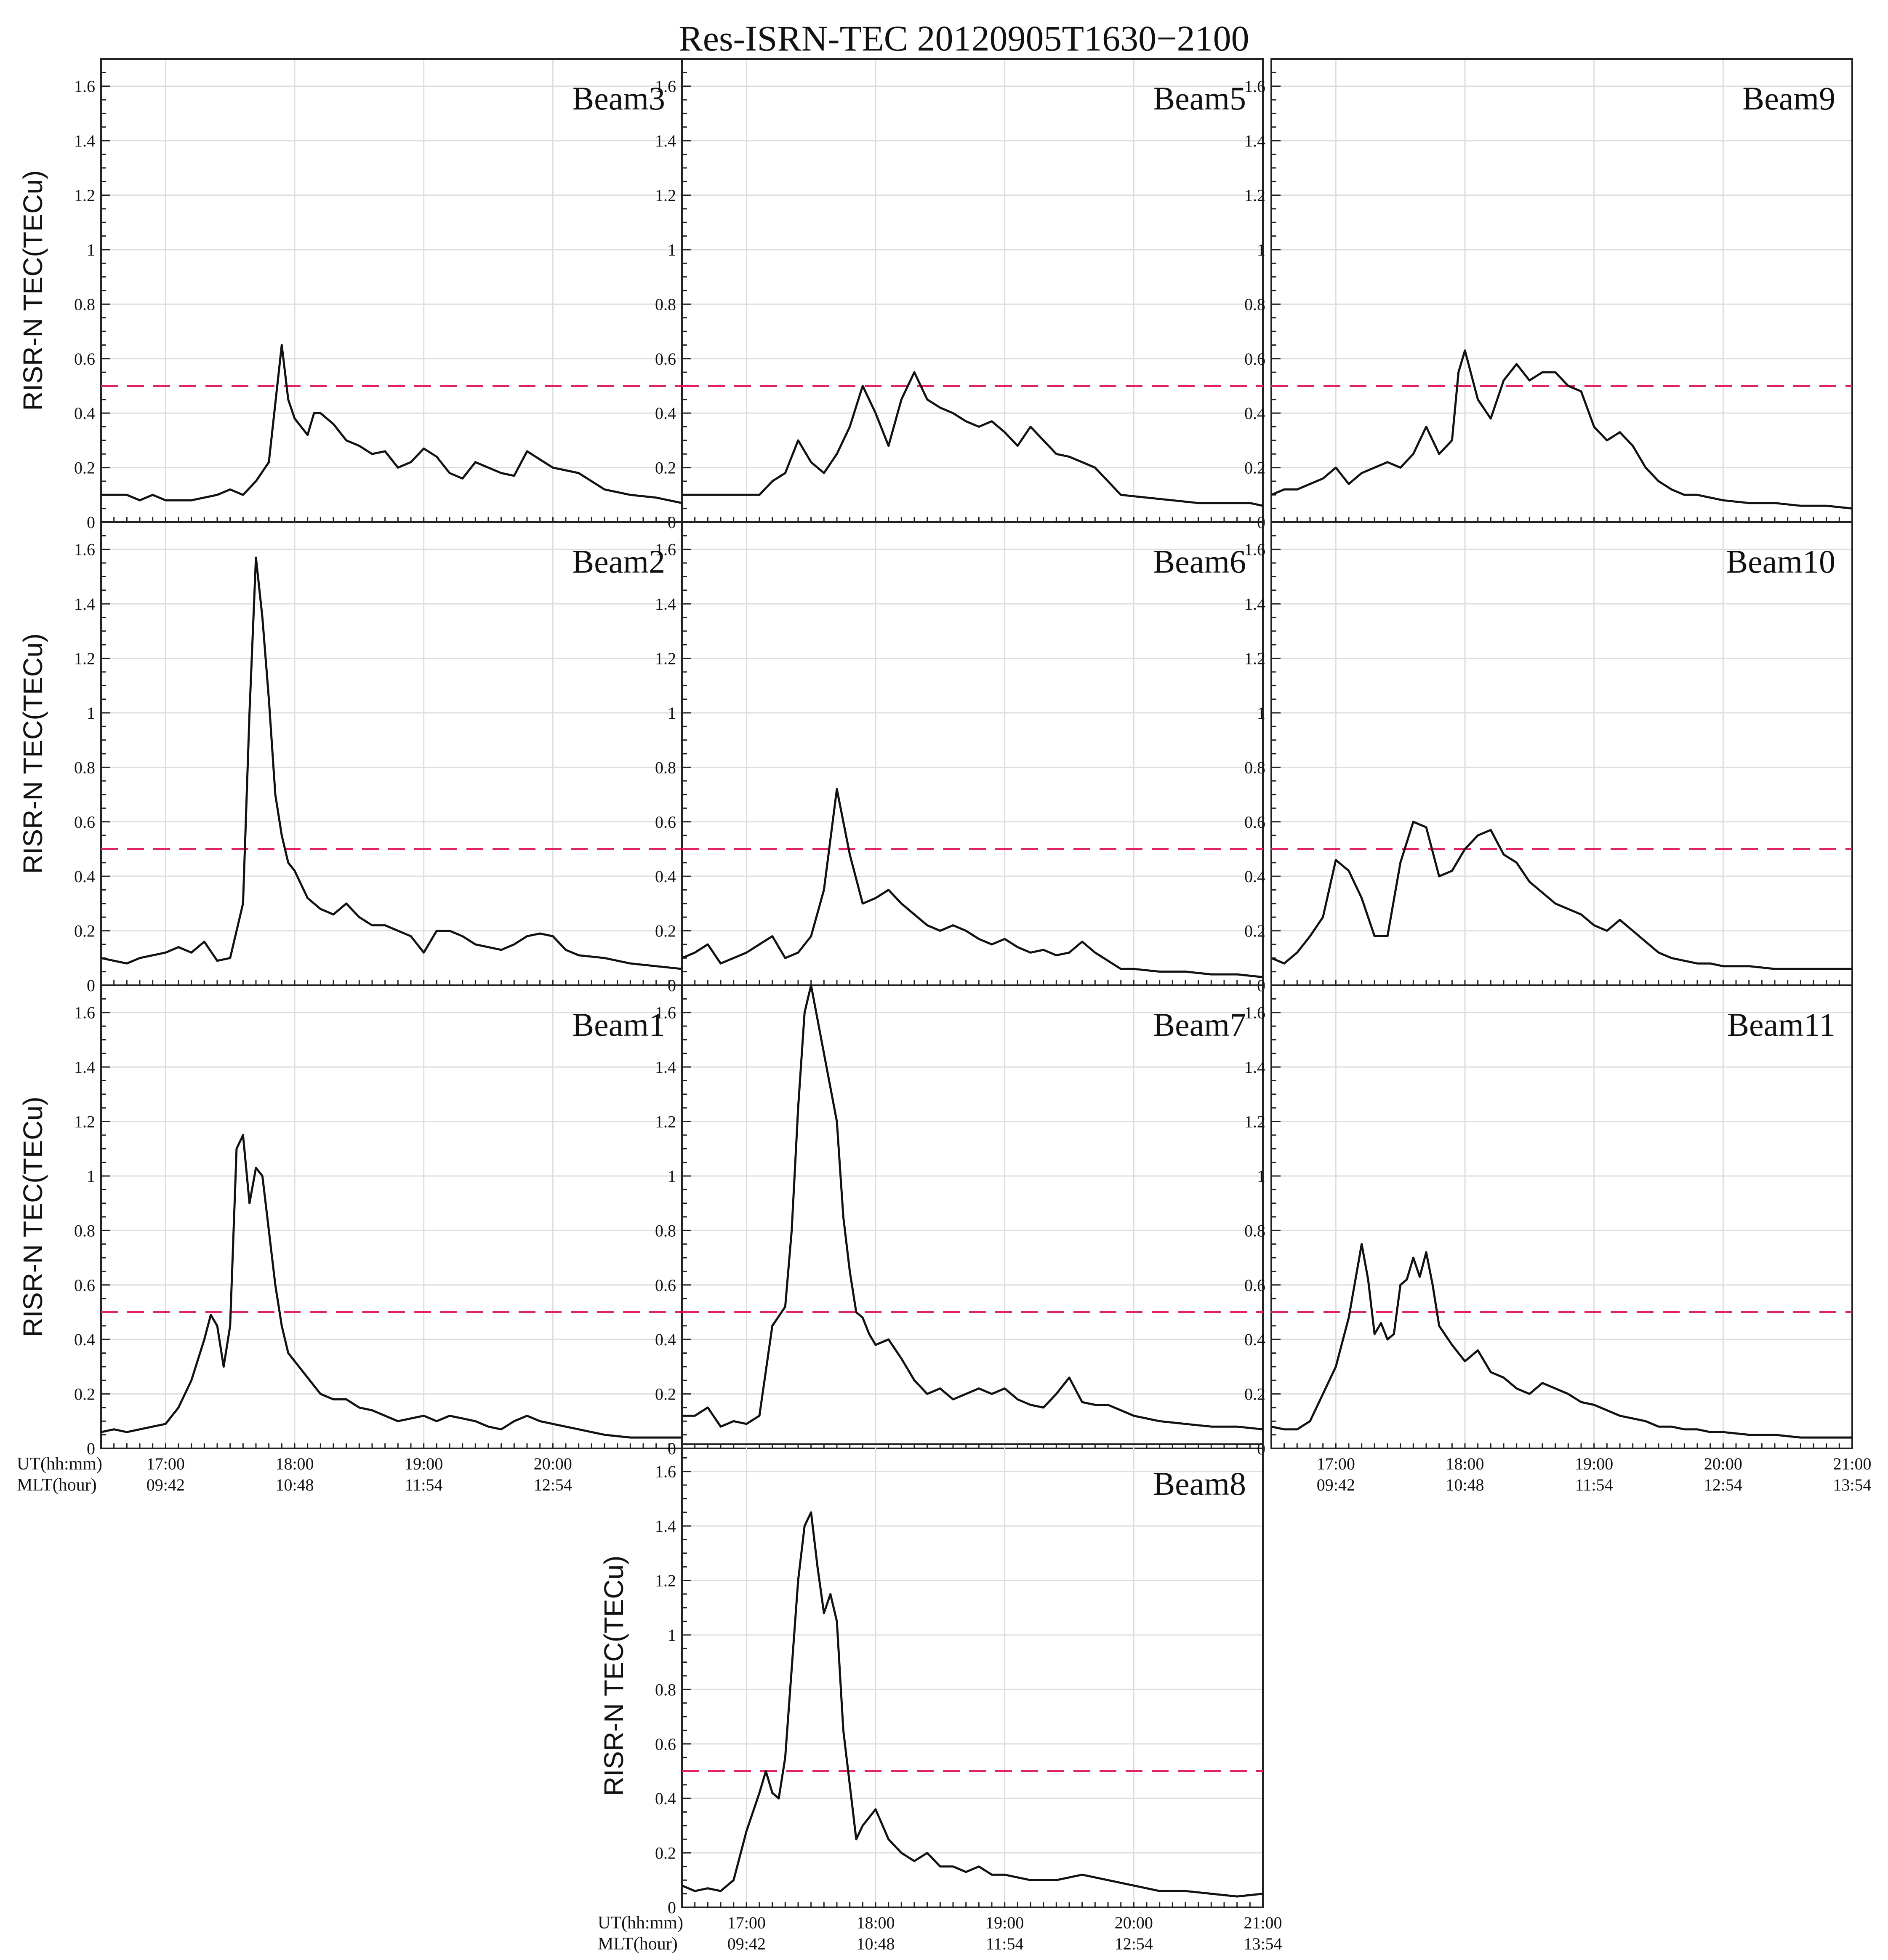 The image size is (1888, 1960). What do you see at coordinates (959, 758) in the screenshot?
I see `panel-beam6: 00.20.40.60.811.21.41.6 Beam6` at bounding box center [959, 758].